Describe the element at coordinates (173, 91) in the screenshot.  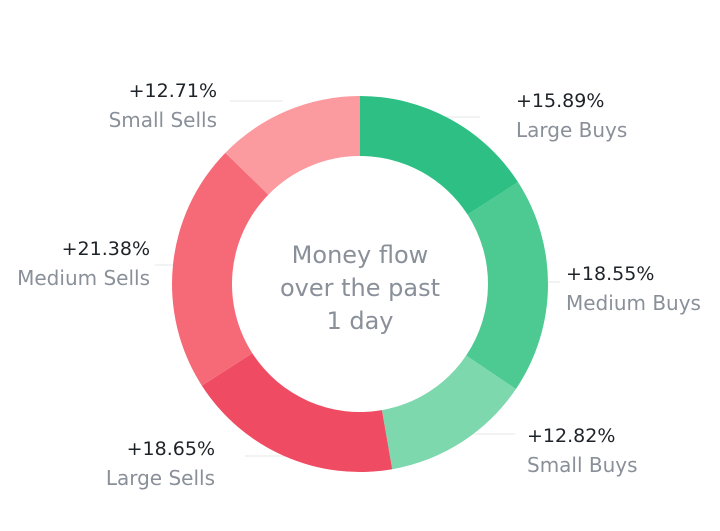
I see `value-label-small-sells: +12.71%` at that location.